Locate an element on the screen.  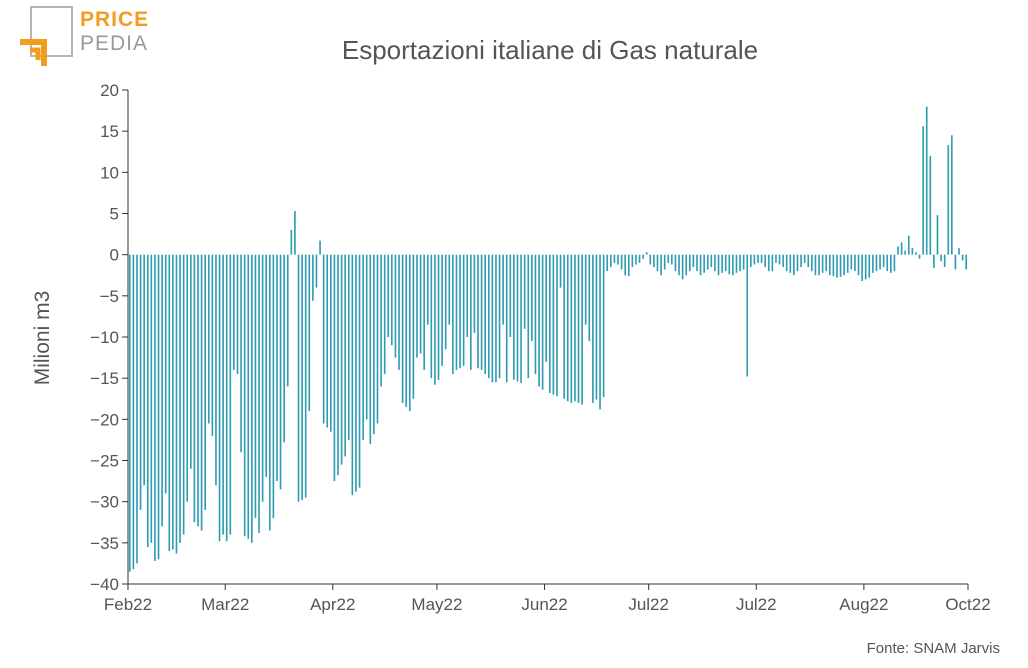
pricepedia-logo: PRICE PEDIA is located at coordinates (89, 36).